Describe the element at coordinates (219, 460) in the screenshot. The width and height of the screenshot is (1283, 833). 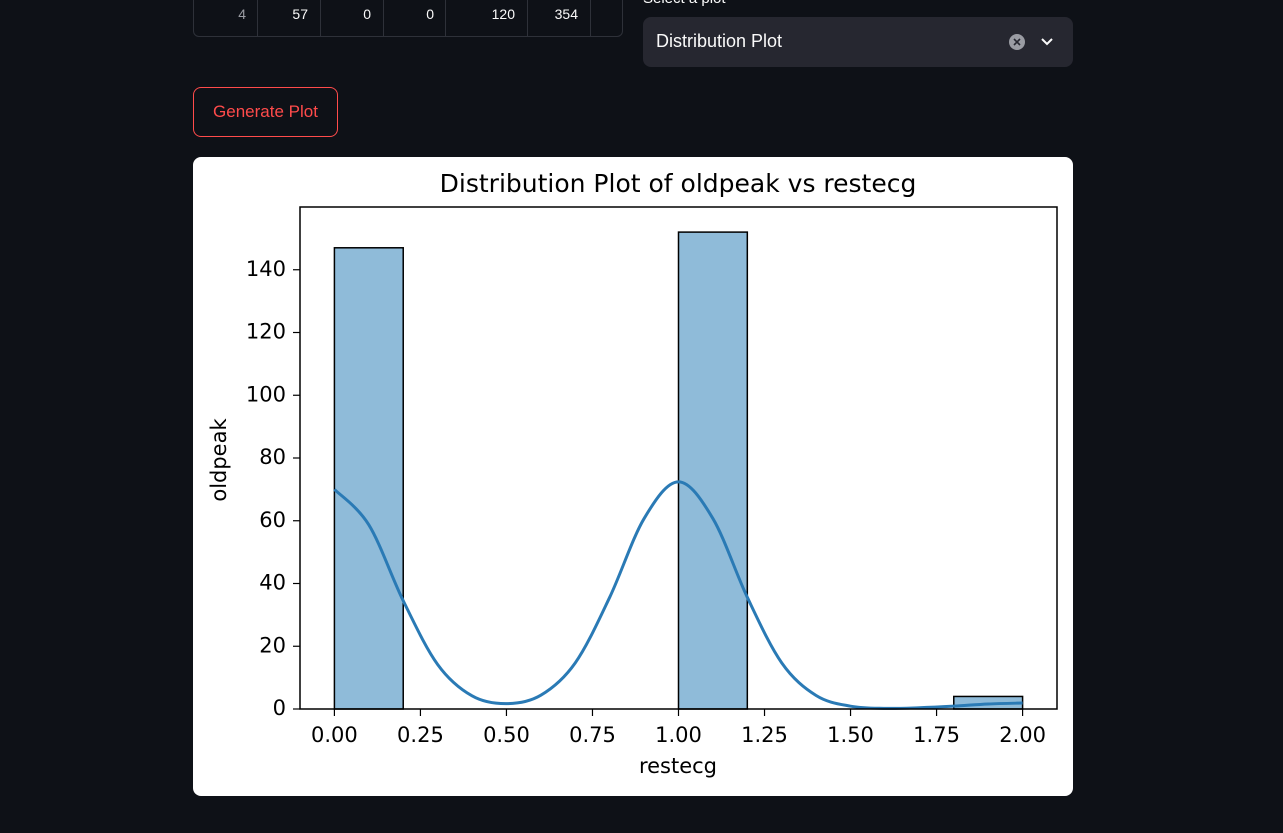
I see `y-axis-label: oldpeak` at that location.